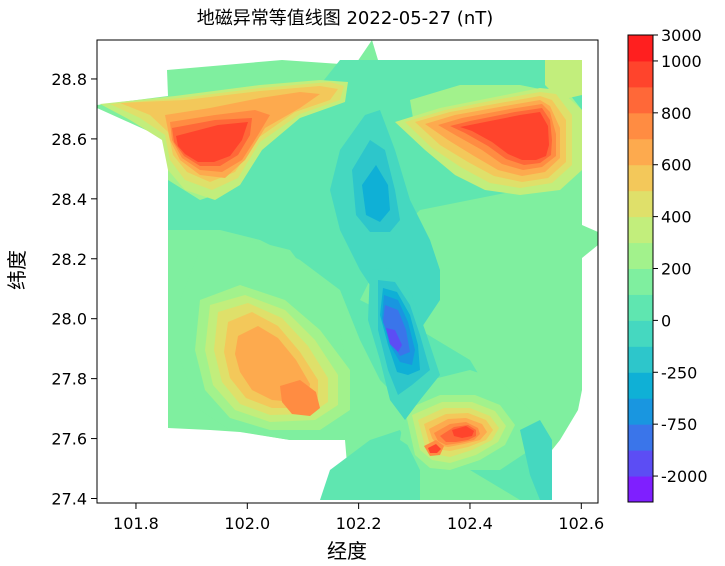 The width and height of the screenshot is (725, 566). Describe the element at coordinates (69, 319) in the screenshot. I see `y-tick-label: 28.0` at that location.